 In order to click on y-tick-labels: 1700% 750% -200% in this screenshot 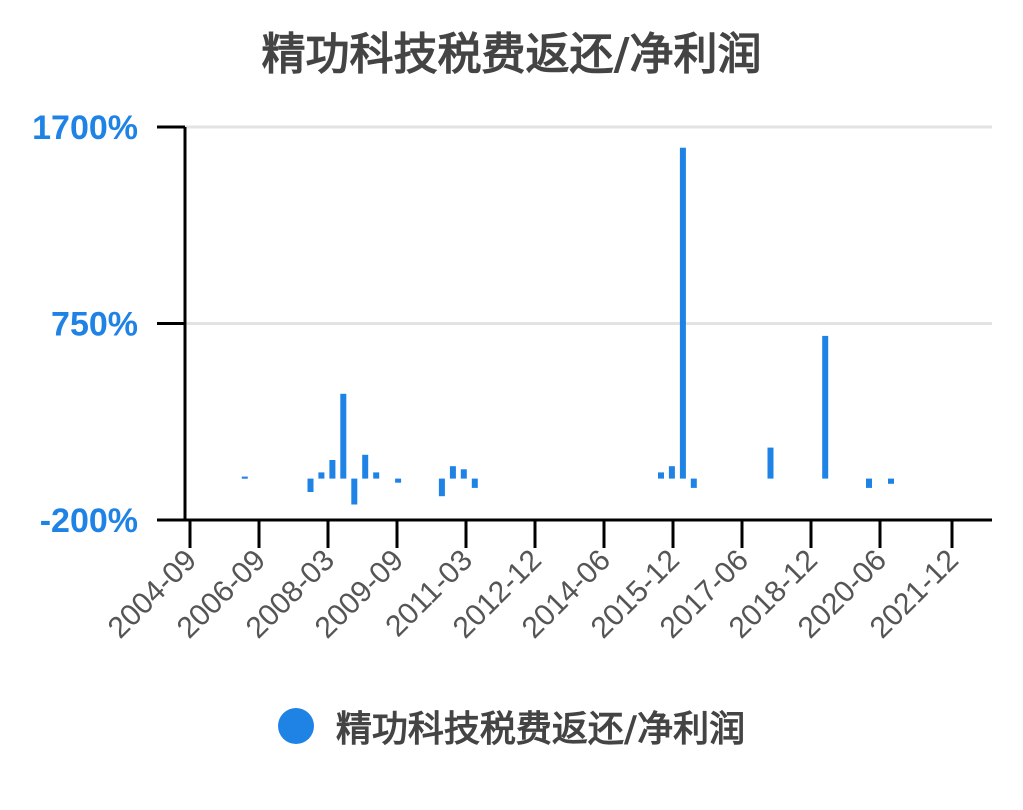, I will do `click(108, 324)`.